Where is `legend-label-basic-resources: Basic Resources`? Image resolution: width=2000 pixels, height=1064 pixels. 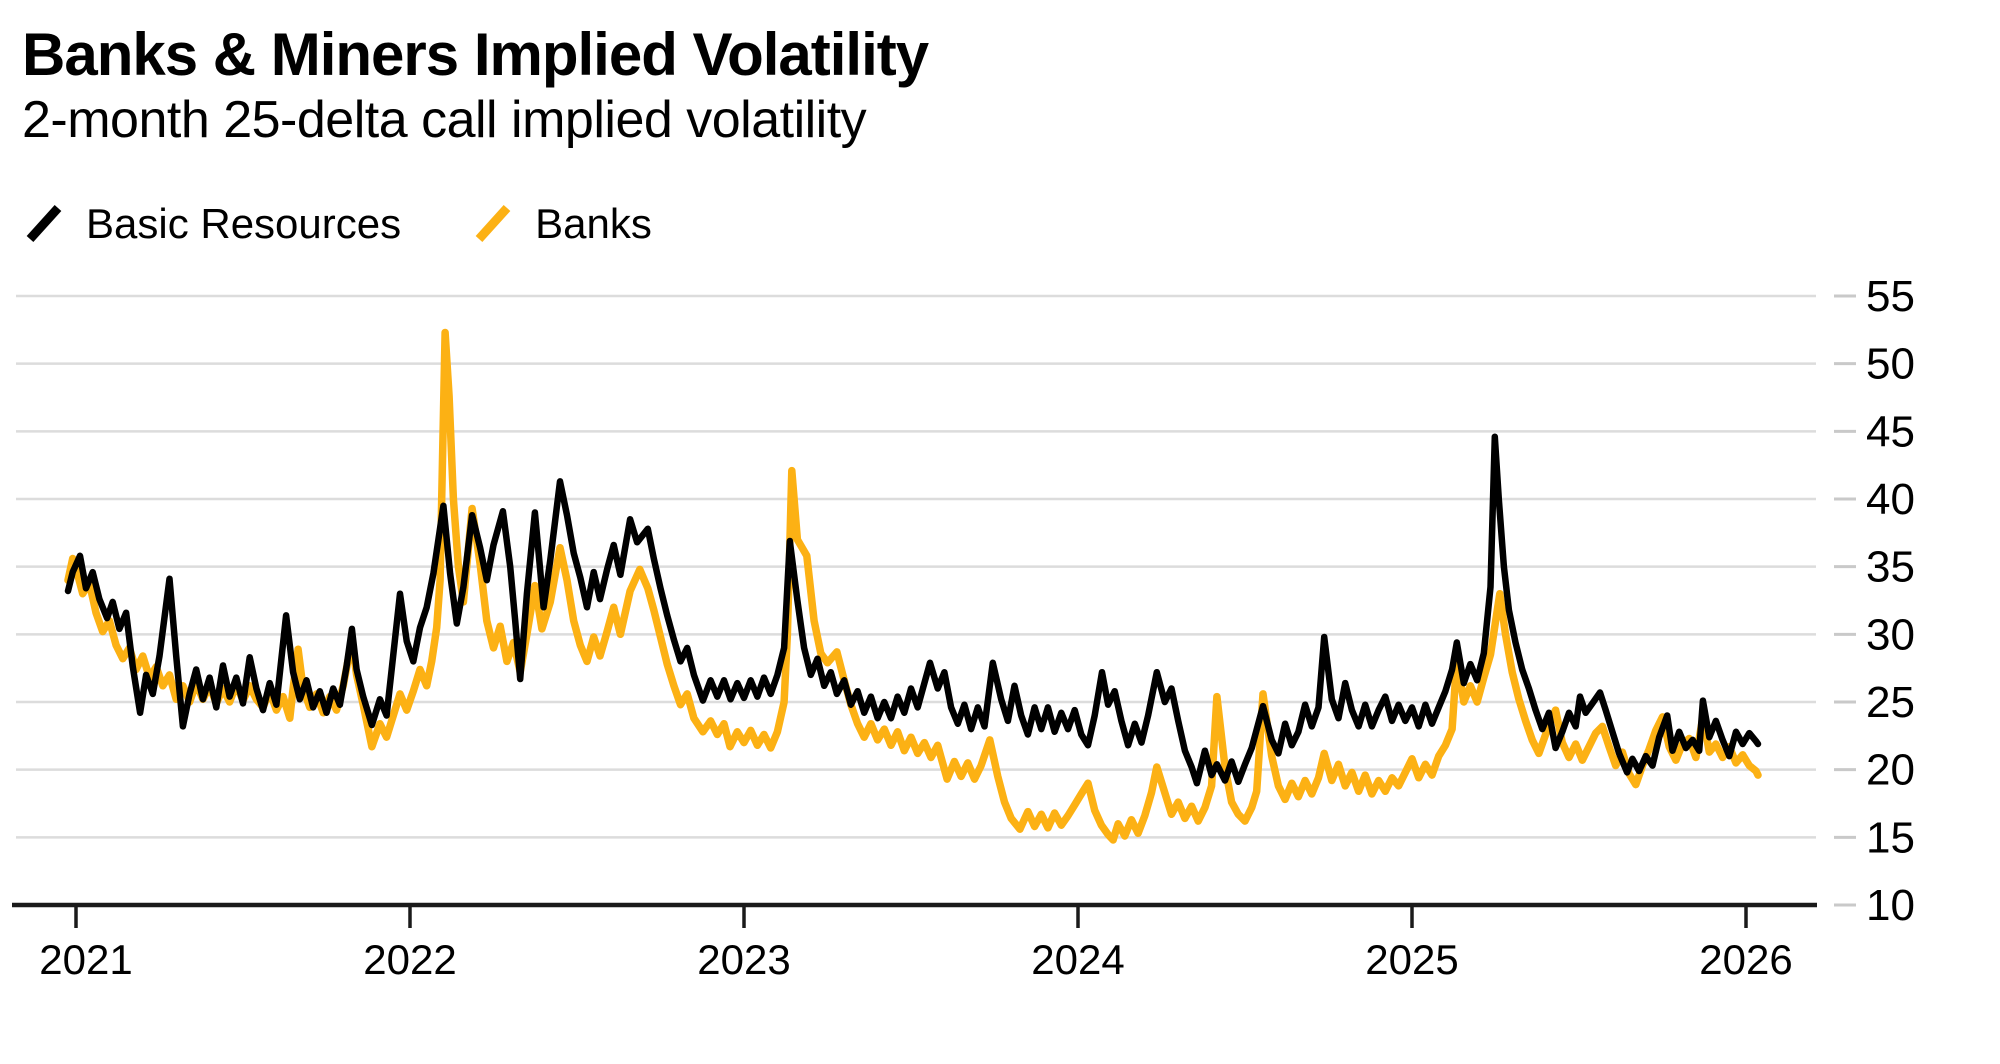
legend-label-basic-resources: Basic Resources is located at coordinates (244, 223).